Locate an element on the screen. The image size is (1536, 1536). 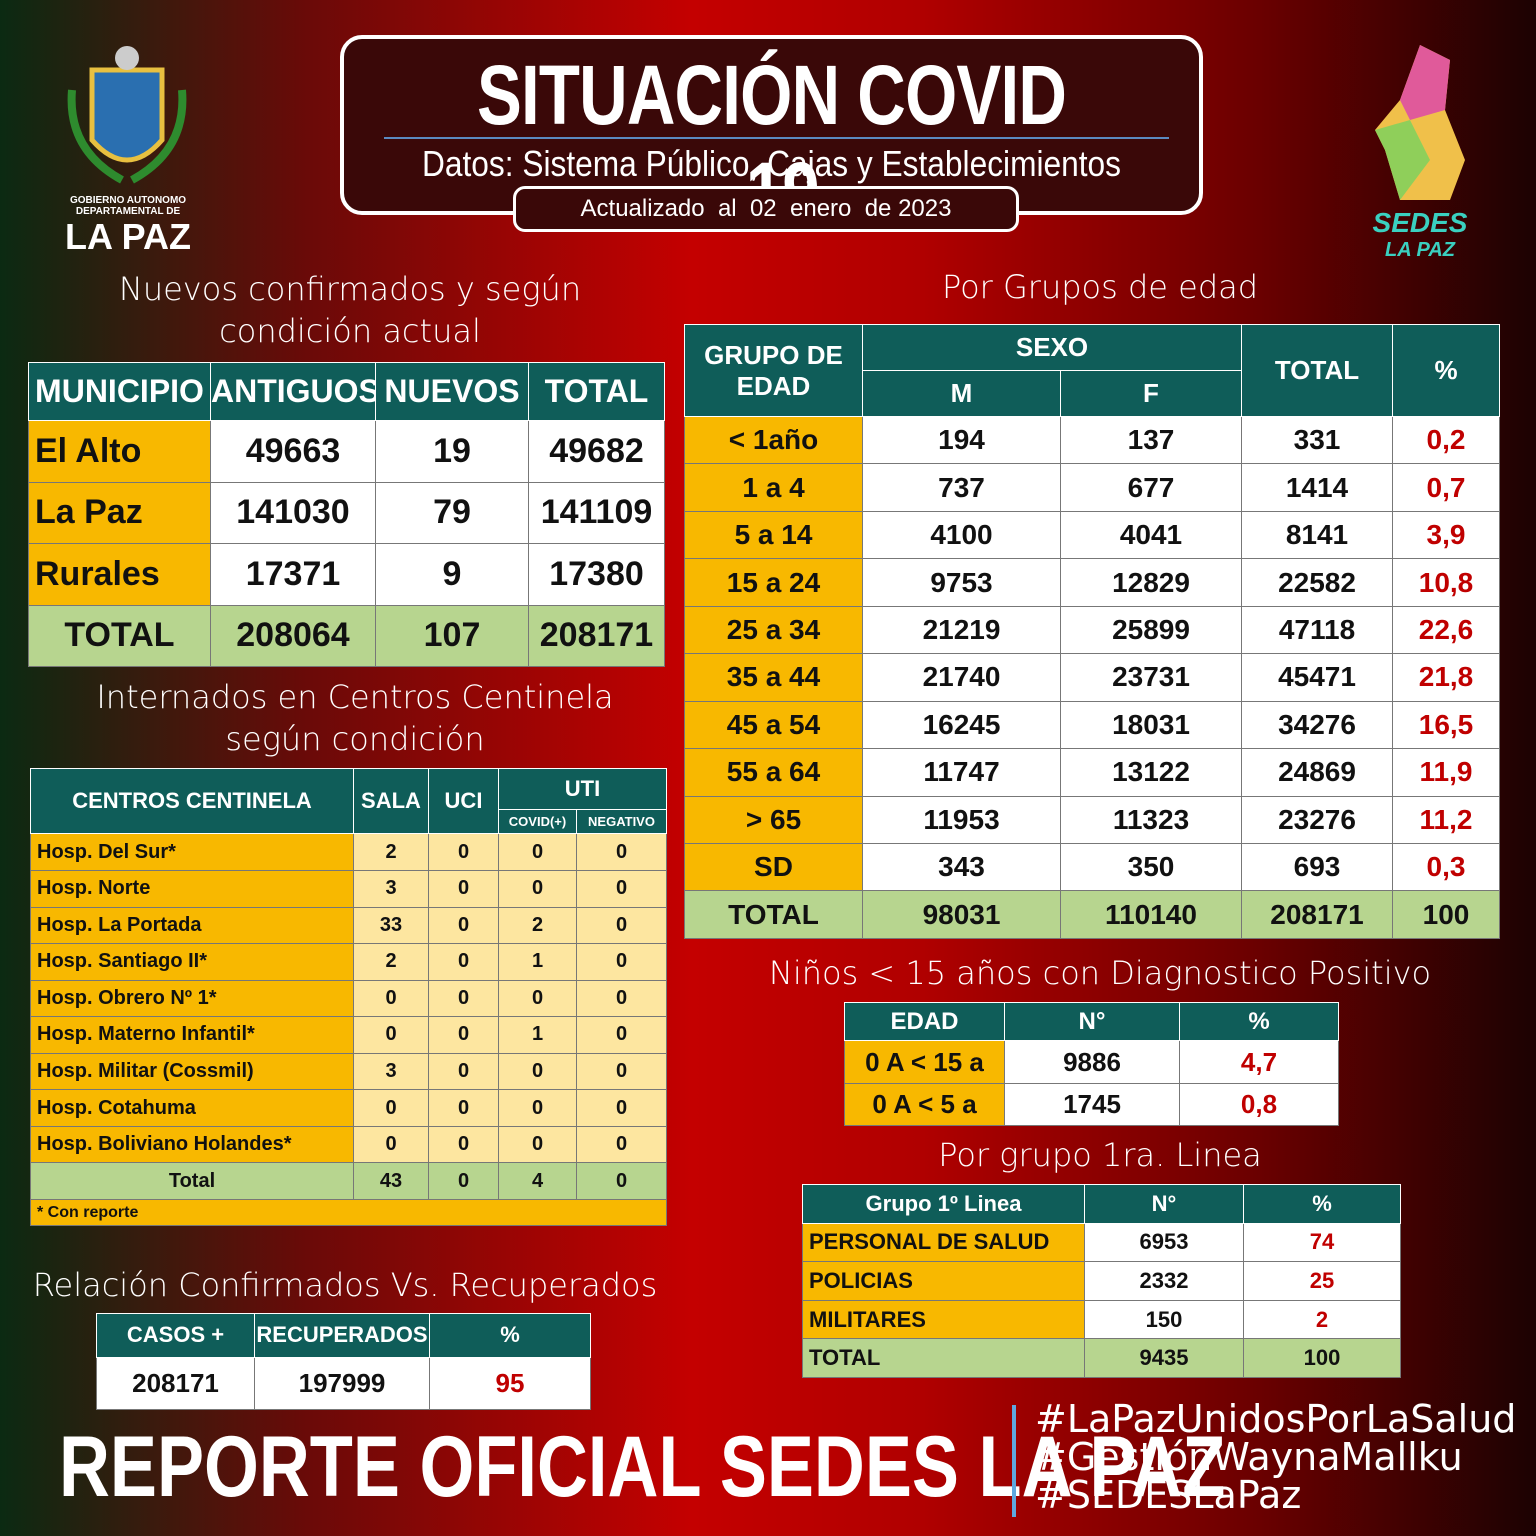
table-cell: 0,8 is located at coordinates (1259, 1104).